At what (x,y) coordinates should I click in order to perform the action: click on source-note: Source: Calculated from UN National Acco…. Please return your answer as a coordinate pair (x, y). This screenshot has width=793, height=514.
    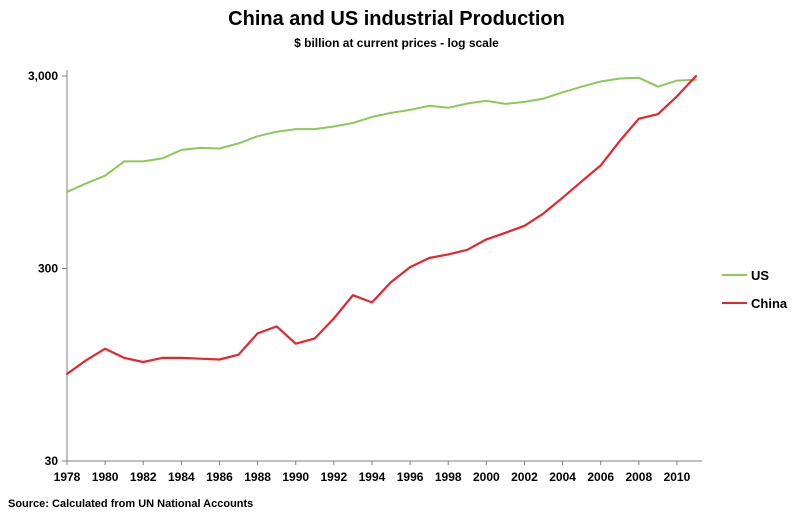
    Looking at the image, I should click on (131, 504).